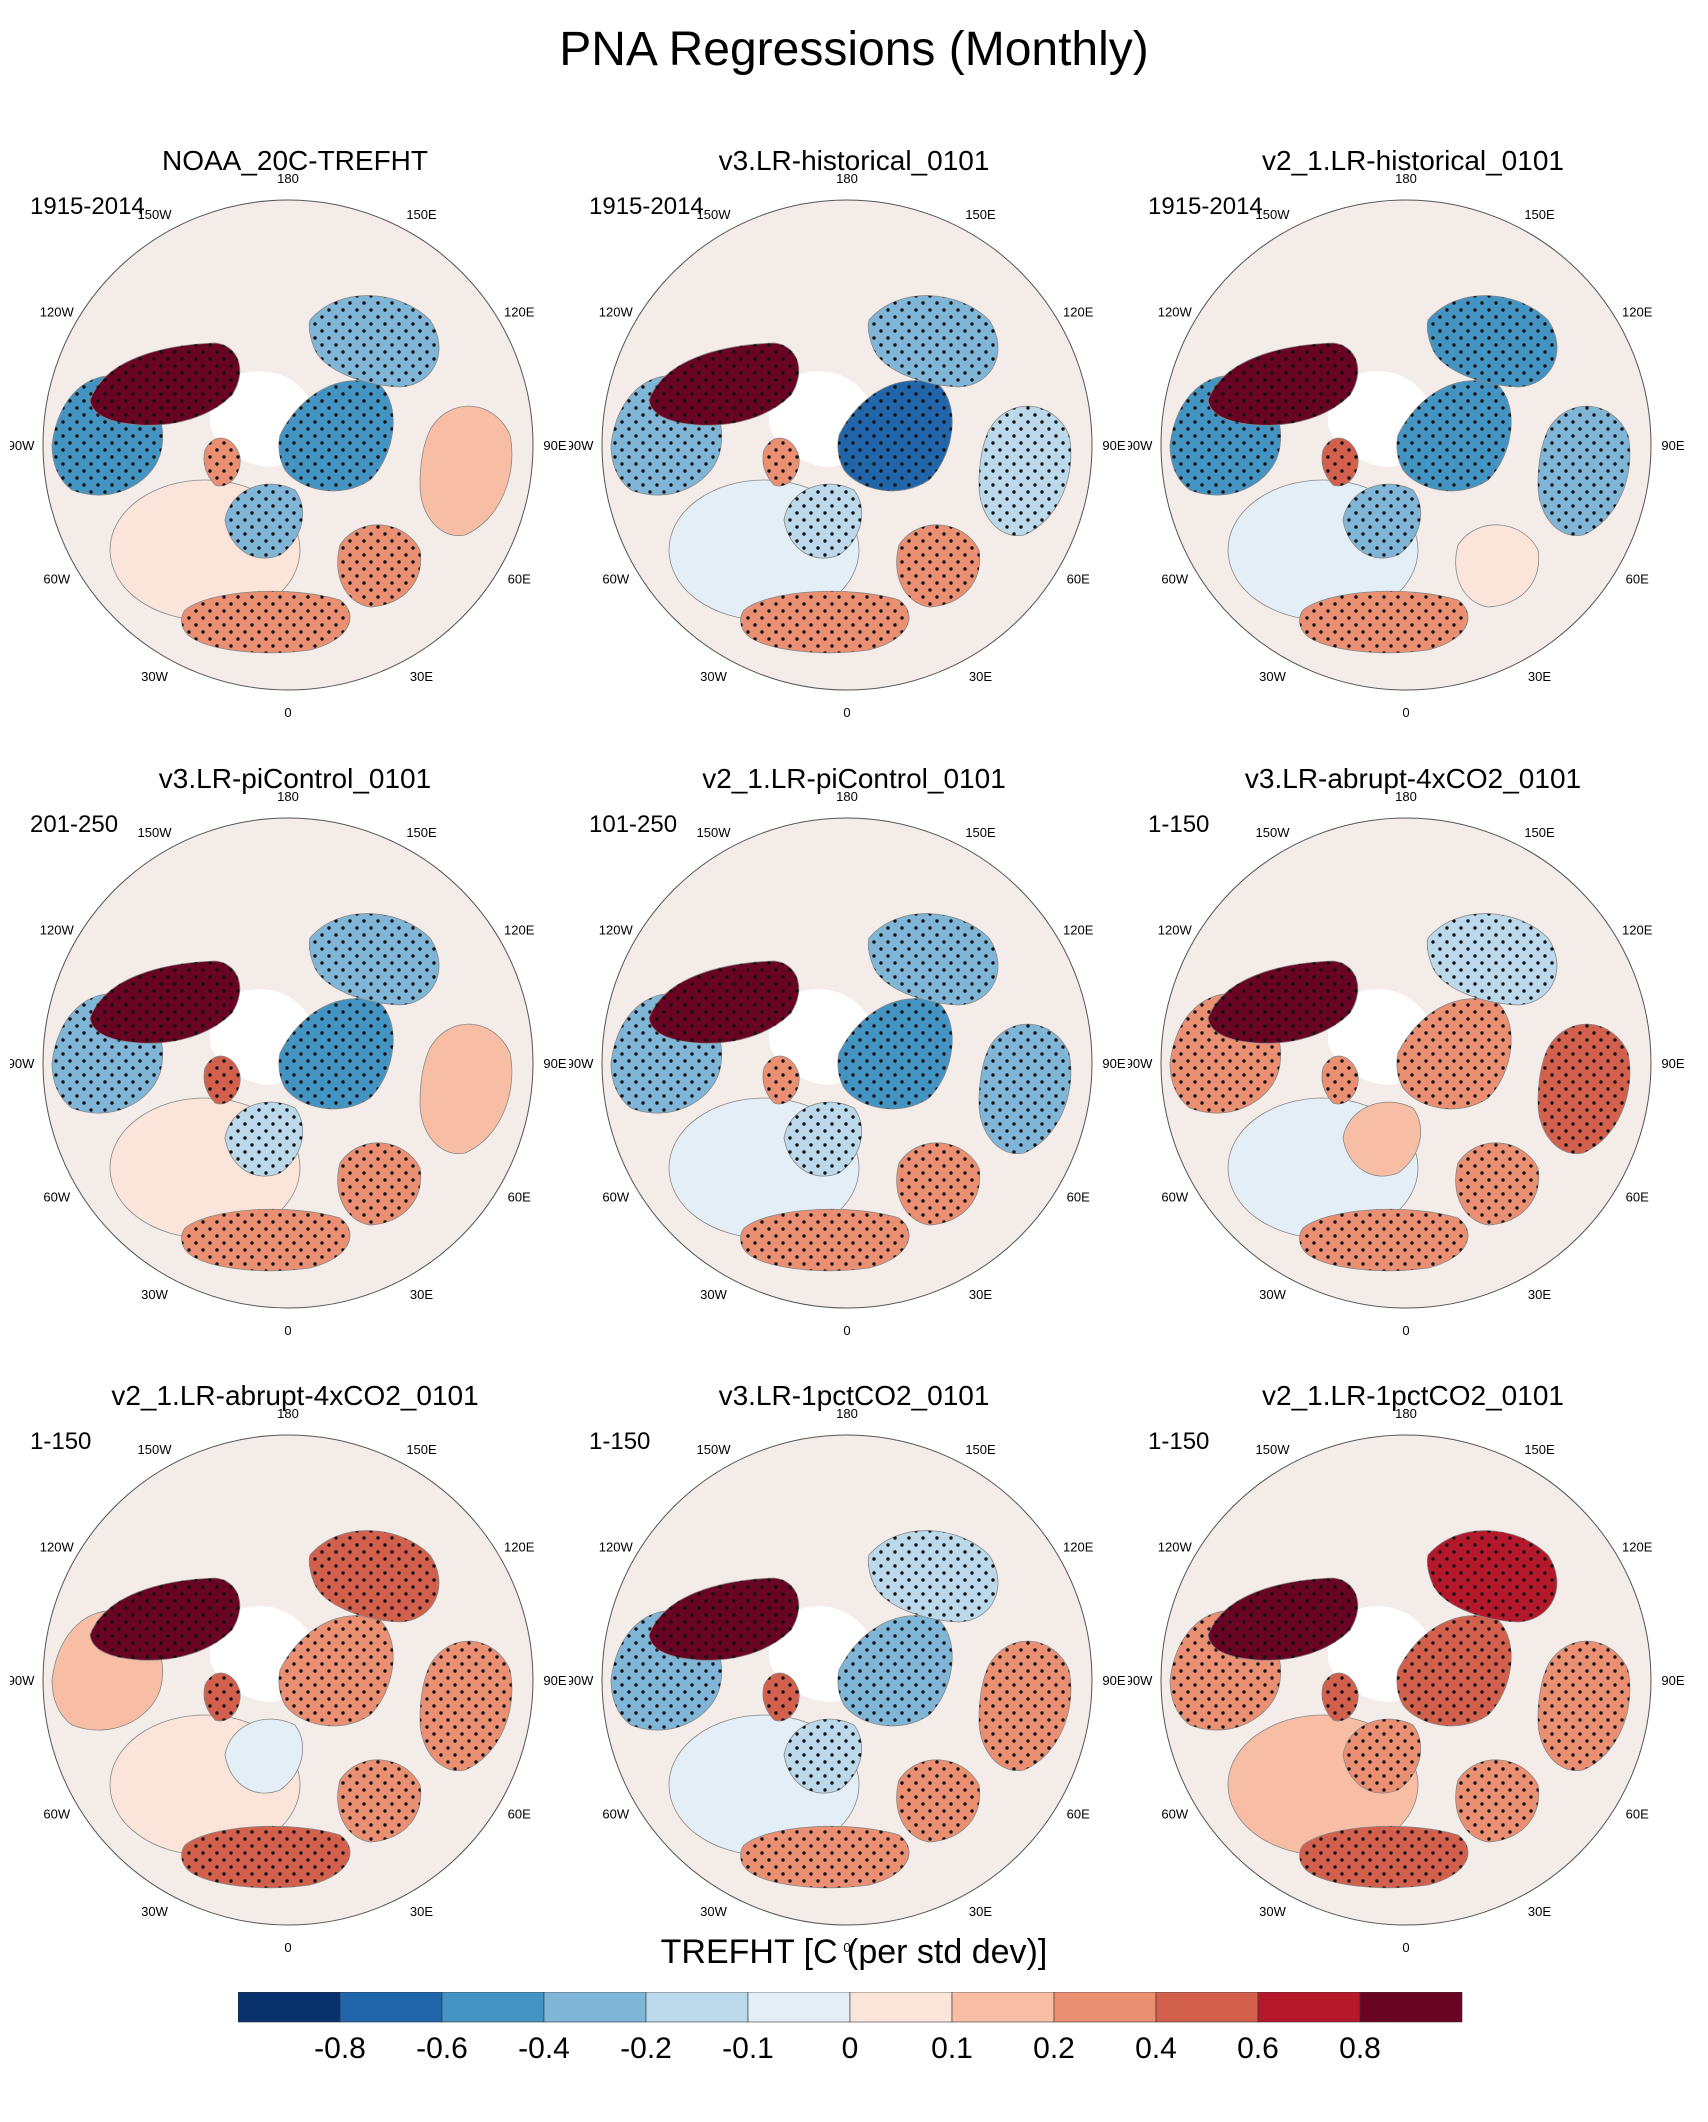  Describe the element at coordinates (544, 2048) in the screenshot. I see `colorbar-tick-label: -0.4` at that location.